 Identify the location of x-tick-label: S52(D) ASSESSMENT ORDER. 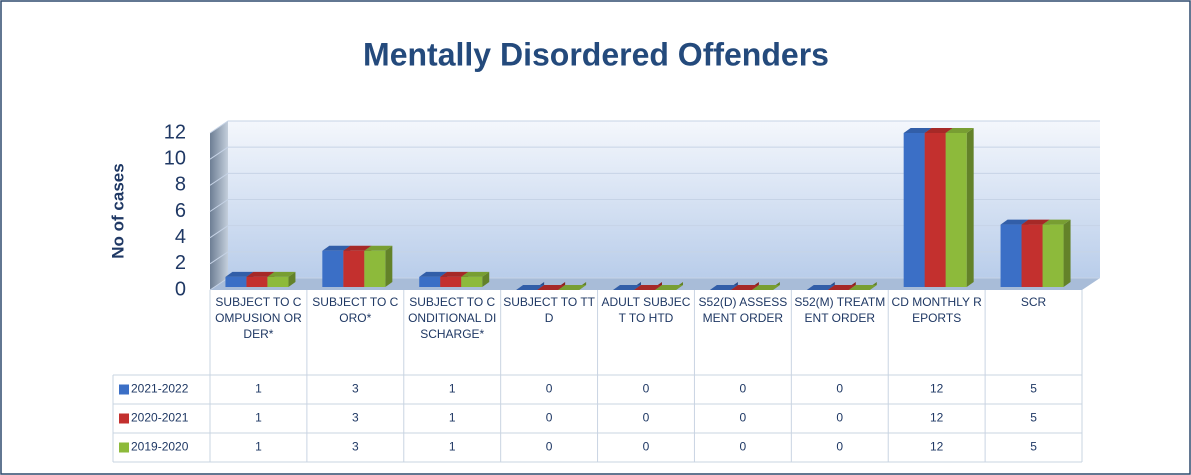
(743, 310).